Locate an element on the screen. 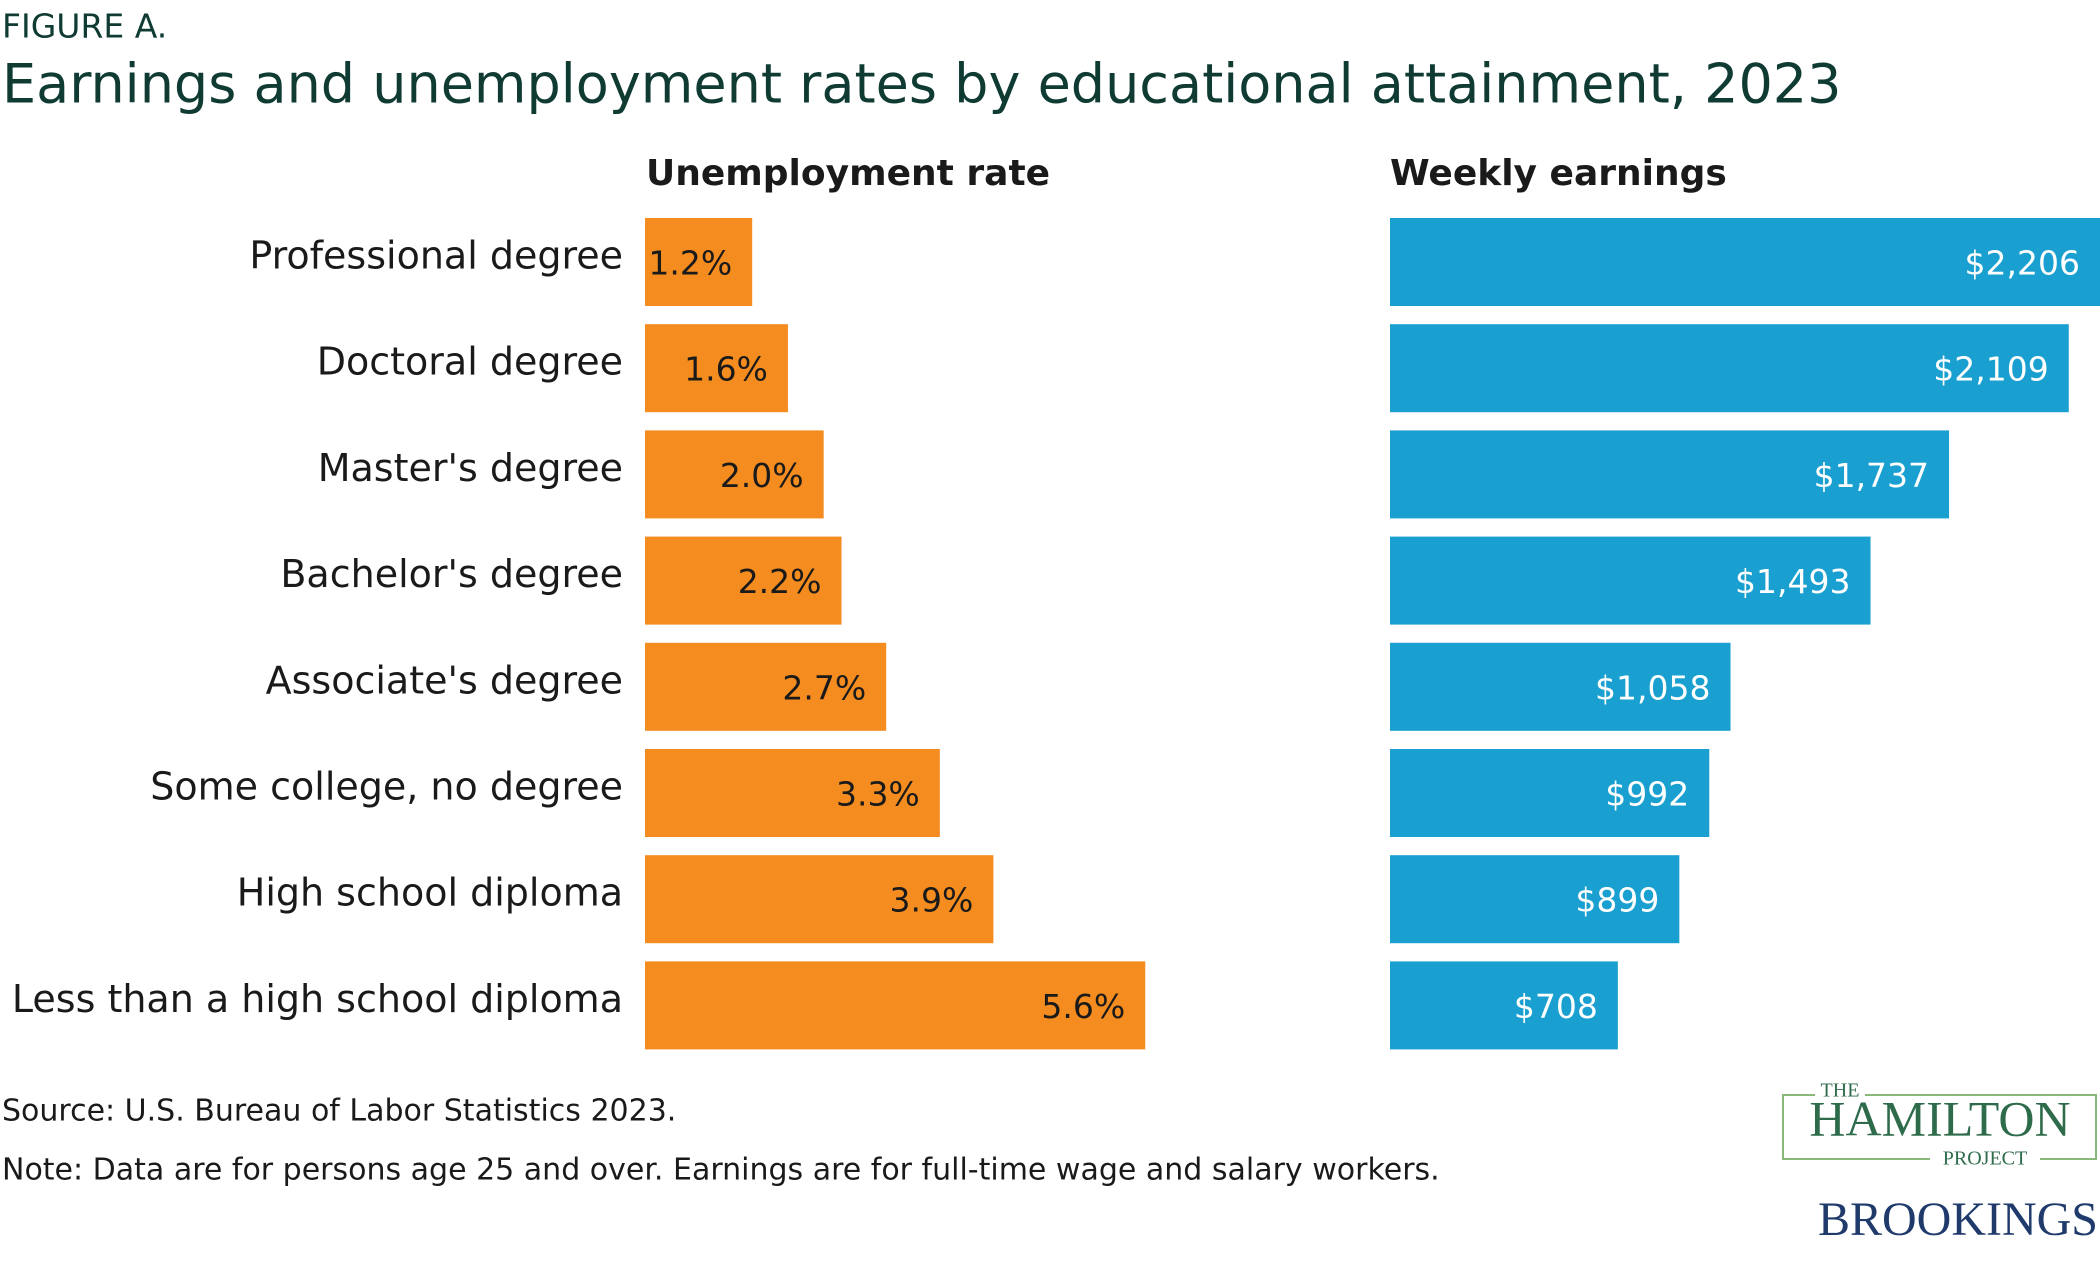 The image size is (2100, 1280). value-label: 1.6% is located at coordinates (726, 369).